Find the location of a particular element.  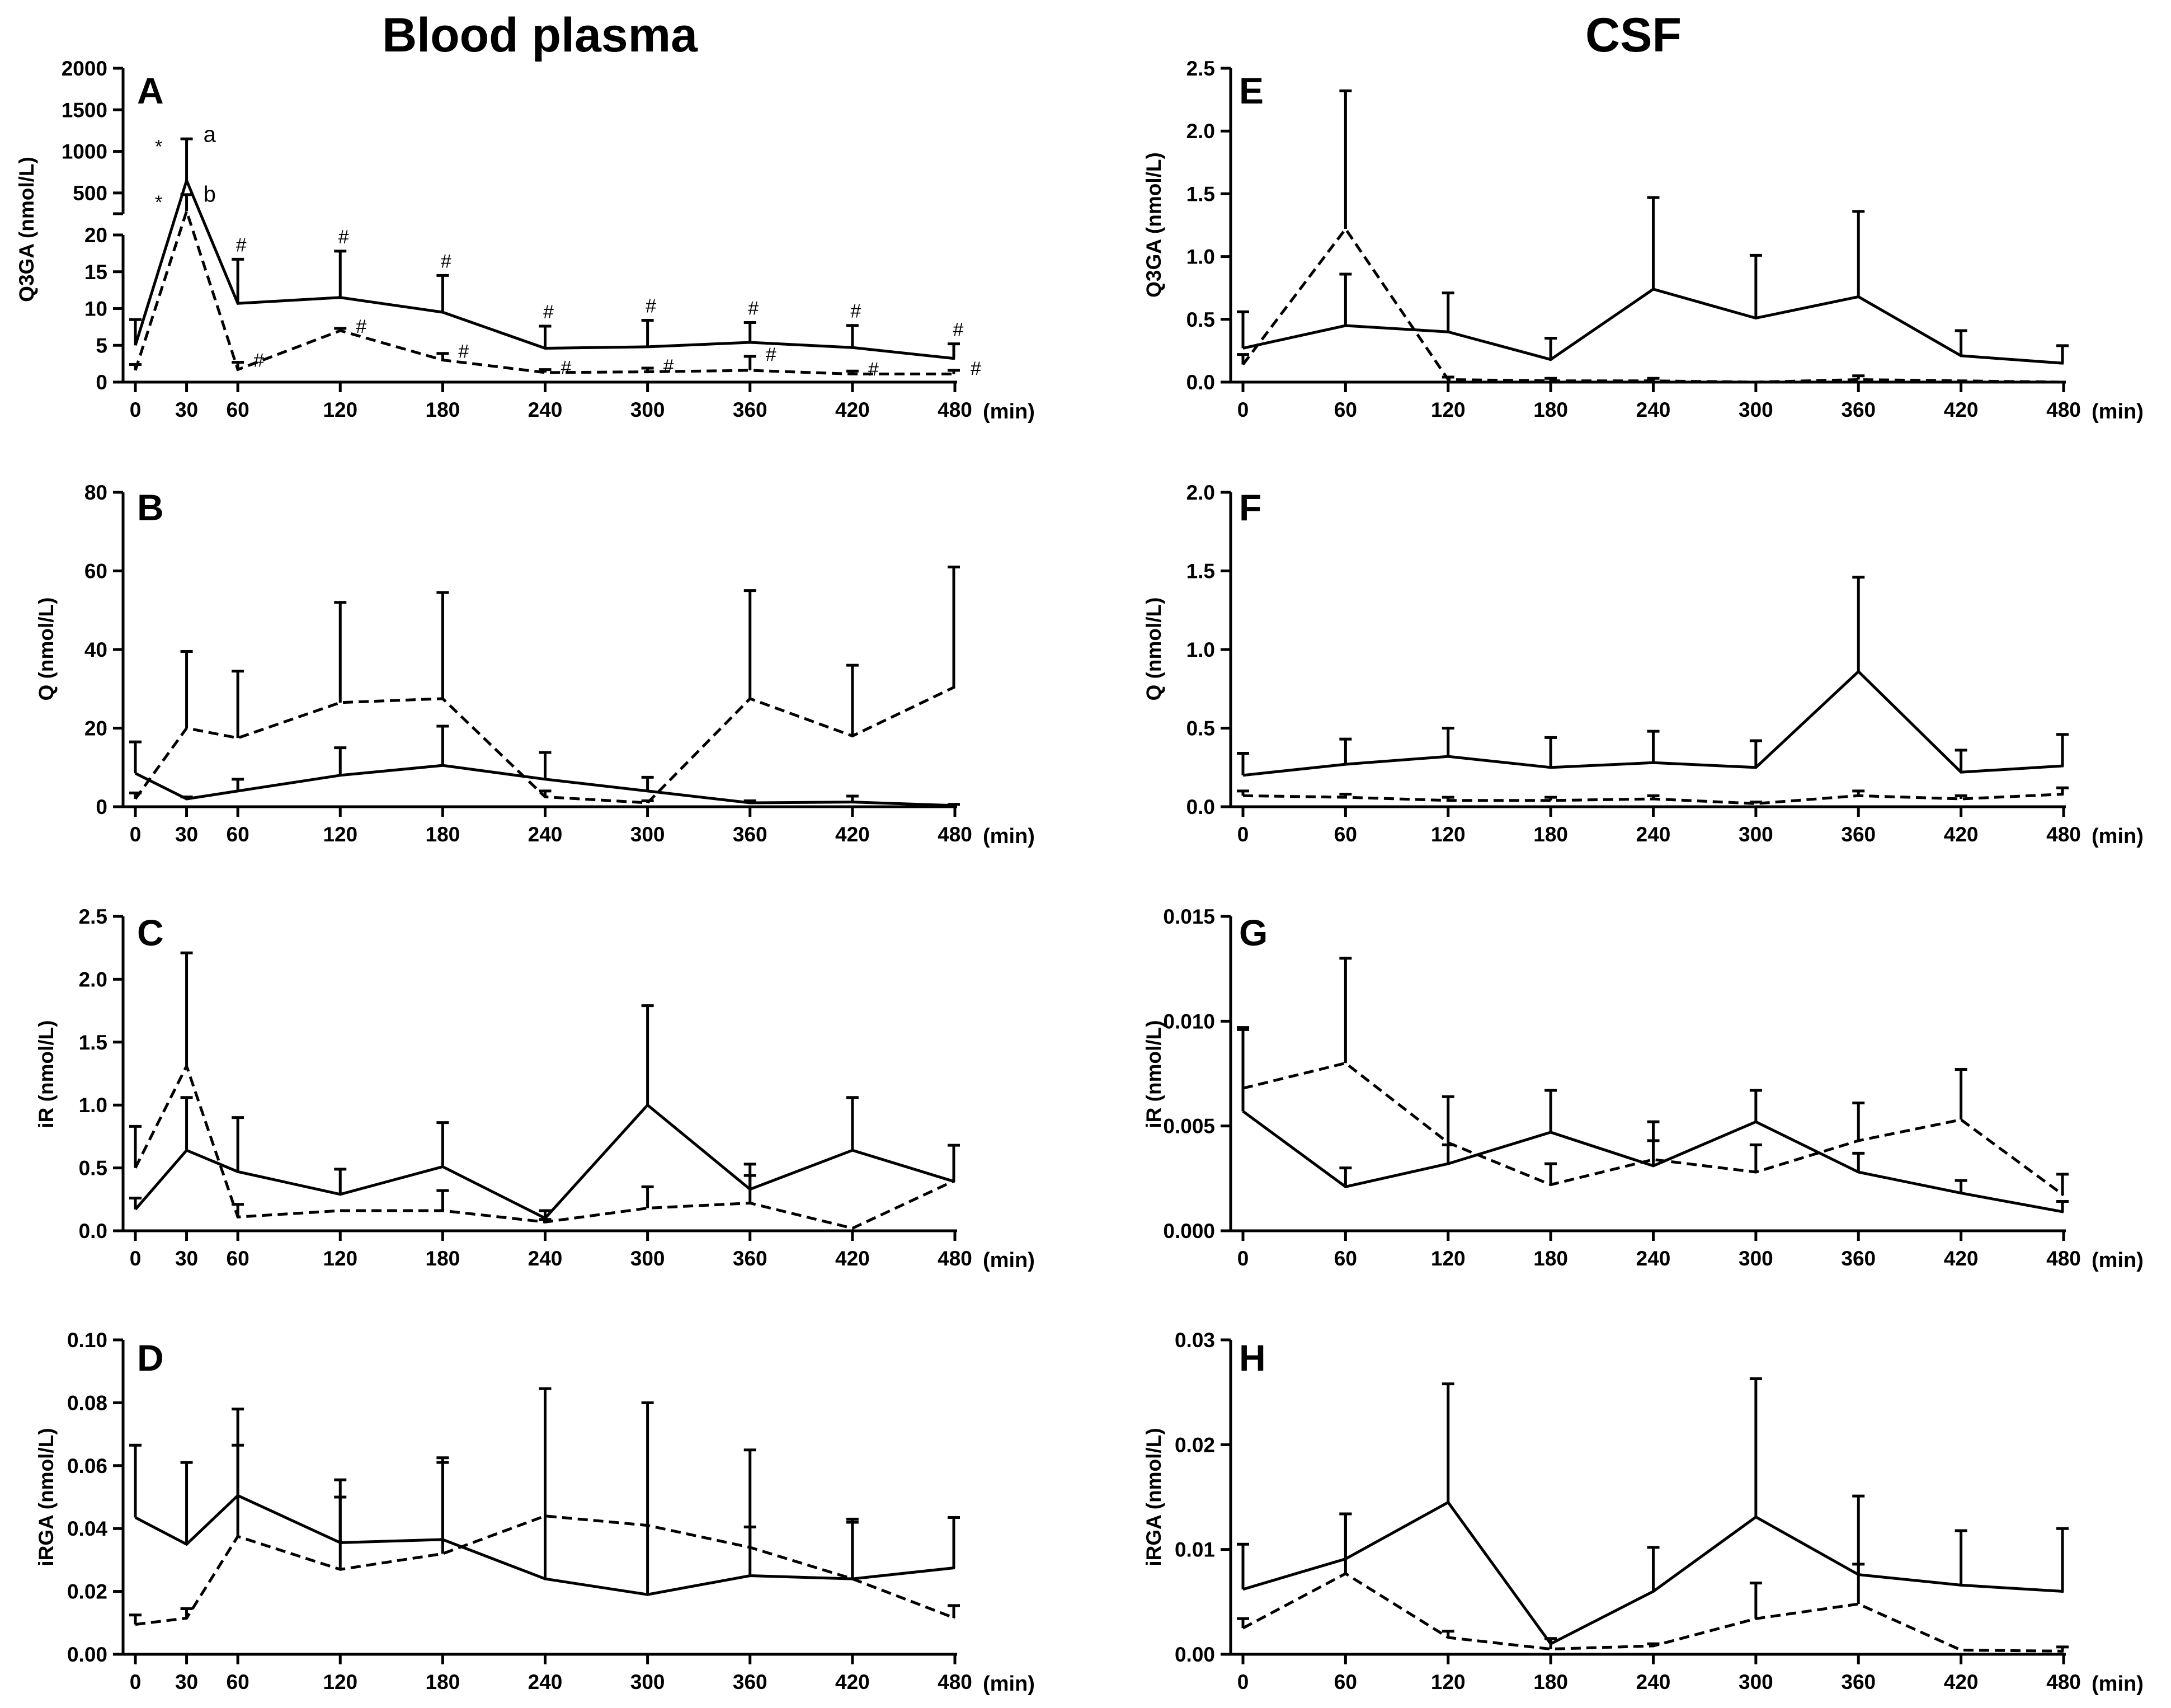

y-tick-label: 0.5 is located at coordinates (1200, 728).